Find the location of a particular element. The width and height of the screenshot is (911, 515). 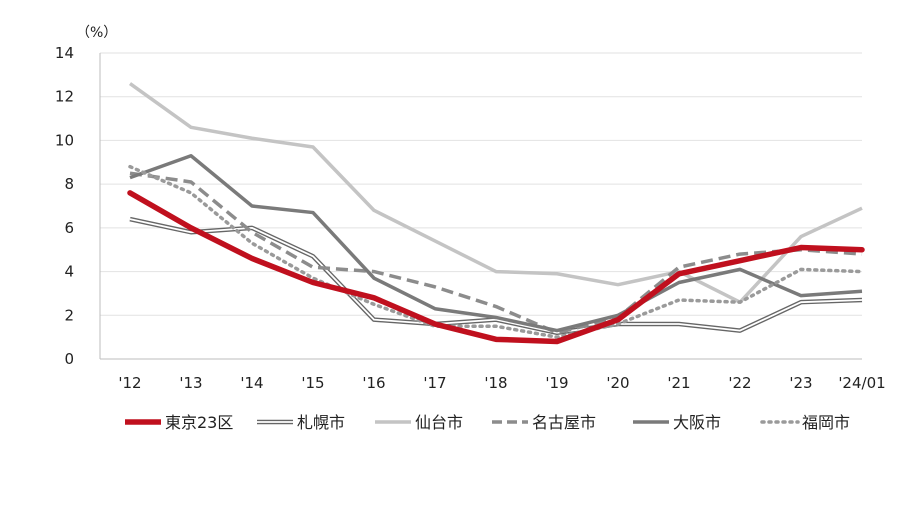

y-tick-labels: 0 2 4 6 8 10 12 14 is located at coordinates (64, 206).